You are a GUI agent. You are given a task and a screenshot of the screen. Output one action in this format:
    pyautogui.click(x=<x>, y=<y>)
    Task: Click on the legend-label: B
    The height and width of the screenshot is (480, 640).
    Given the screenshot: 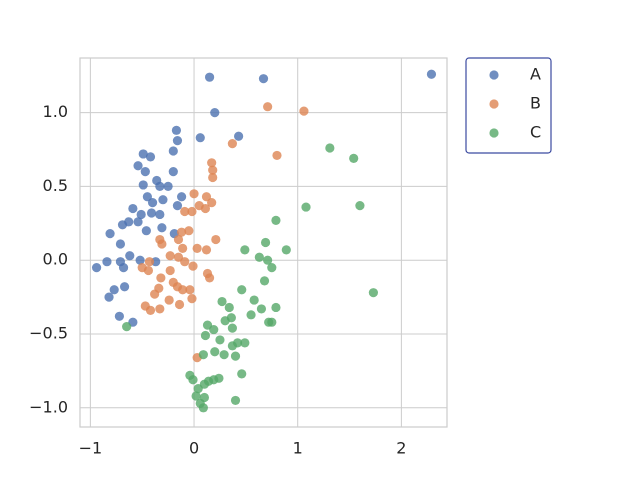 What is the action you would take?
    pyautogui.click(x=535, y=103)
    